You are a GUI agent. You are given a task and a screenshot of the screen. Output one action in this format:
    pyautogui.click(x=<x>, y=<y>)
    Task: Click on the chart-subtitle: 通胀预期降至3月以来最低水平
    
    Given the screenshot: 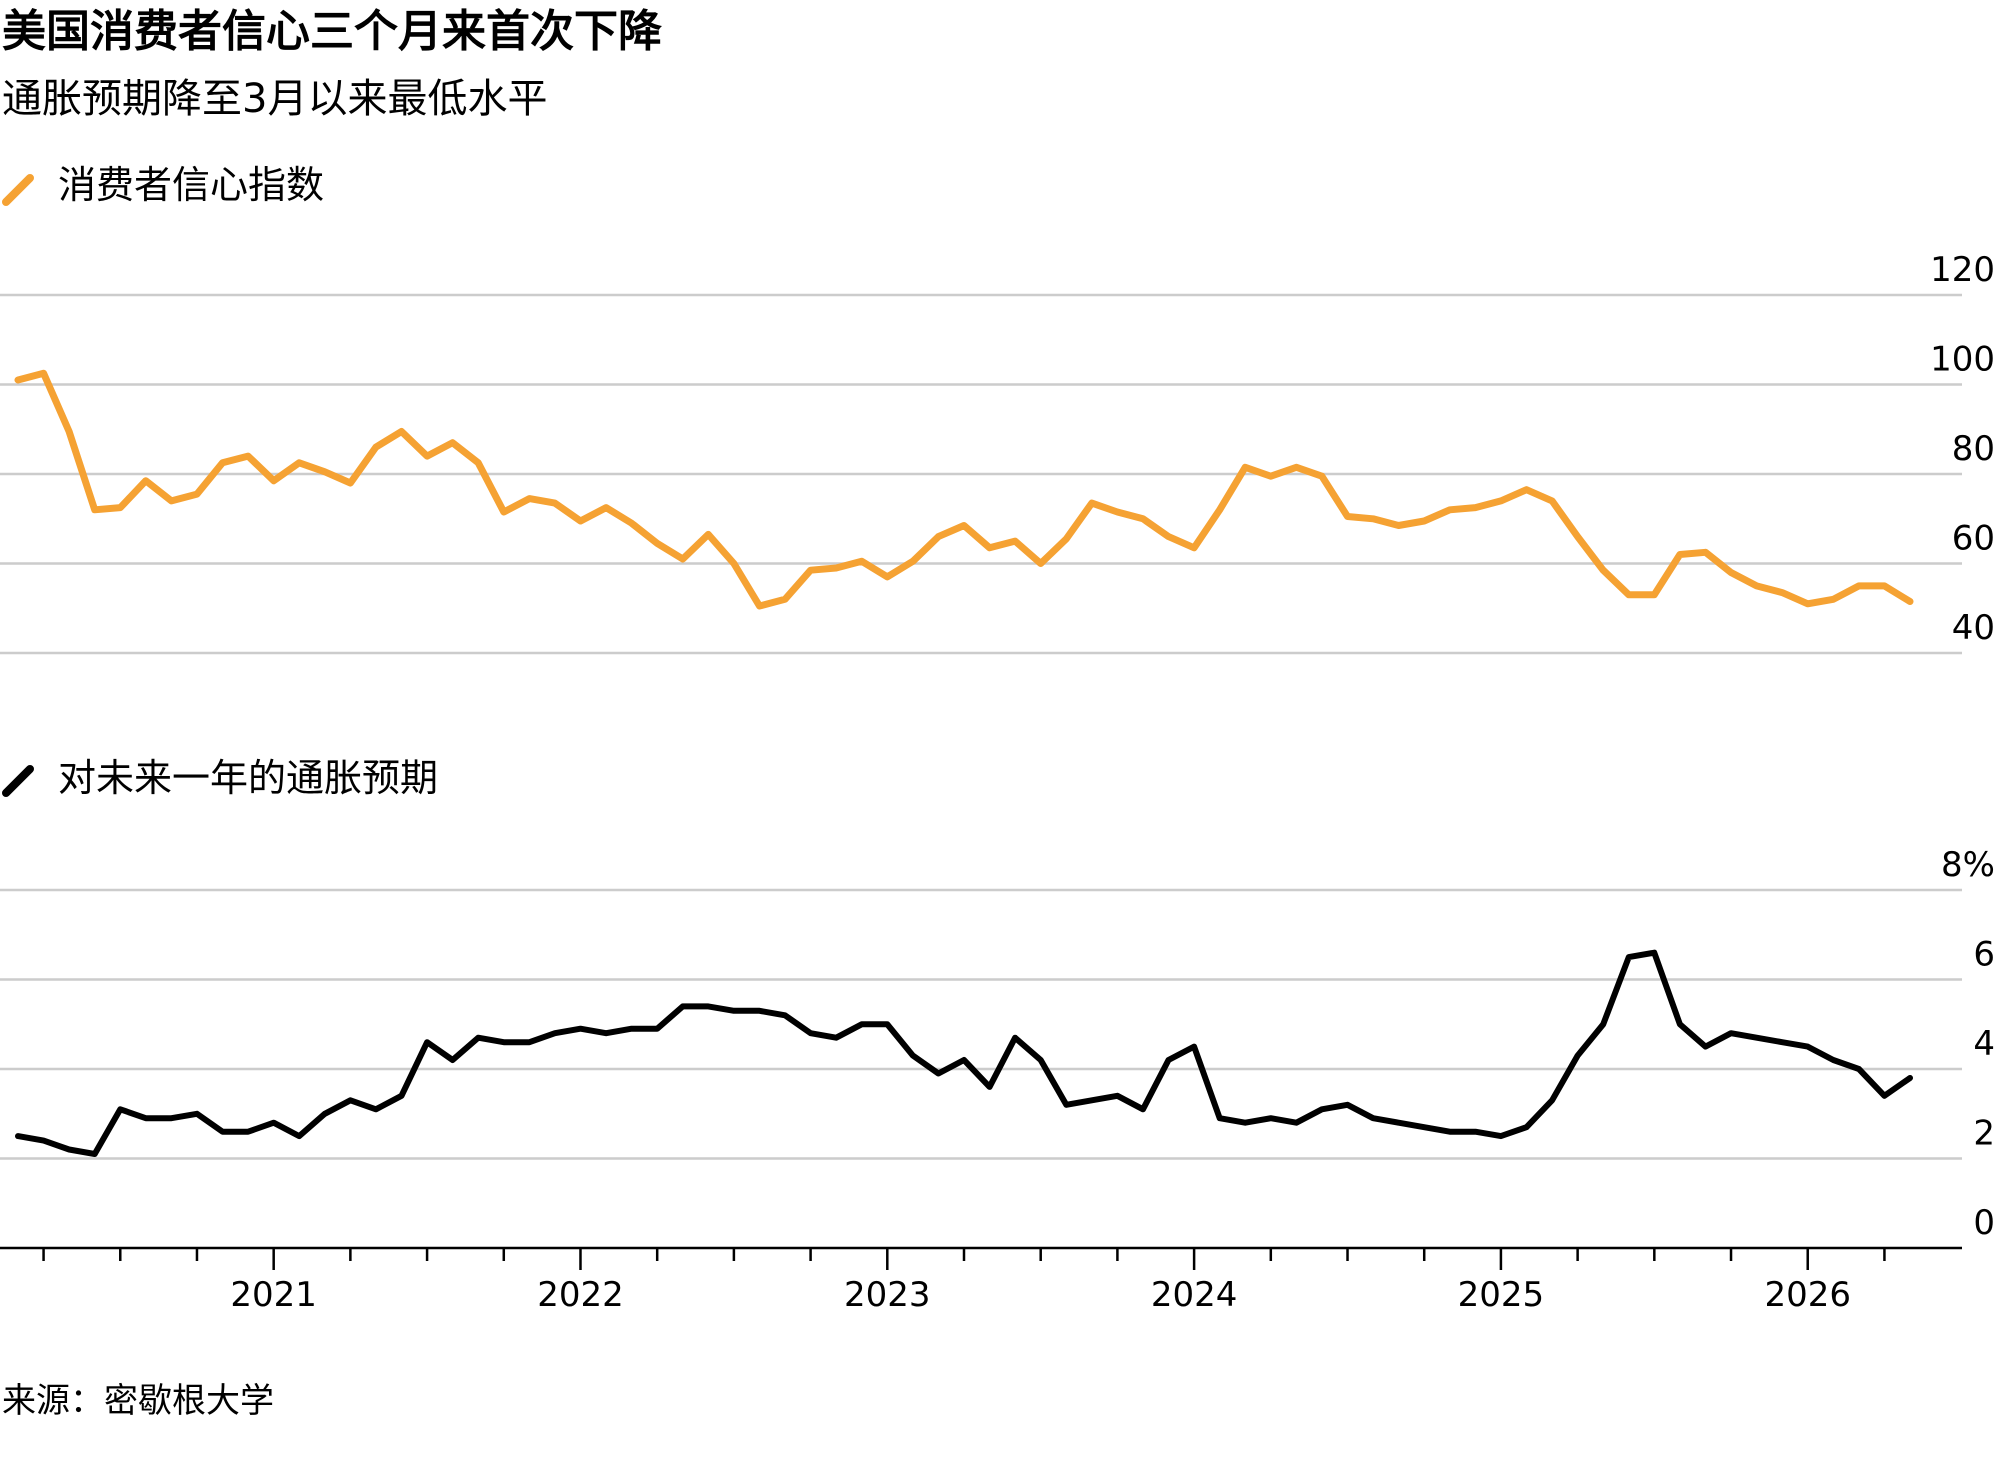 What is the action you would take?
    pyautogui.click(x=274, y=99)
    